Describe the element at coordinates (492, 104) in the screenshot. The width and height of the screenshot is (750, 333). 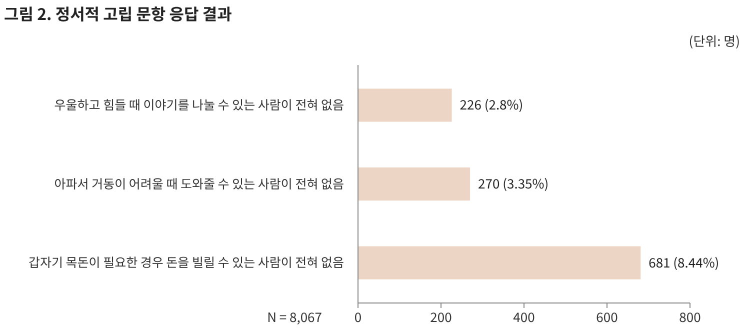
I see `data-label: 226 (2.8%)` at that location.